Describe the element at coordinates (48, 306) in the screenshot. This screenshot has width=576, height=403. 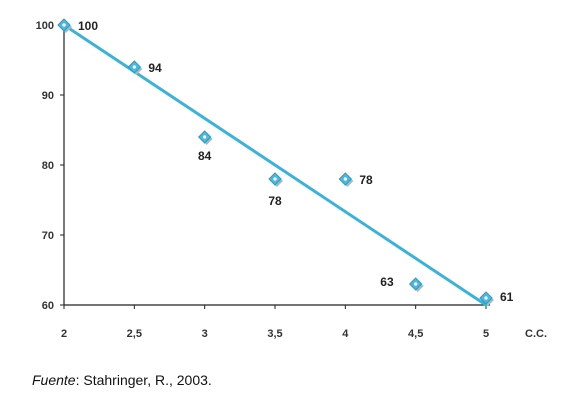
I see `y-tick-label: 60` at that location.